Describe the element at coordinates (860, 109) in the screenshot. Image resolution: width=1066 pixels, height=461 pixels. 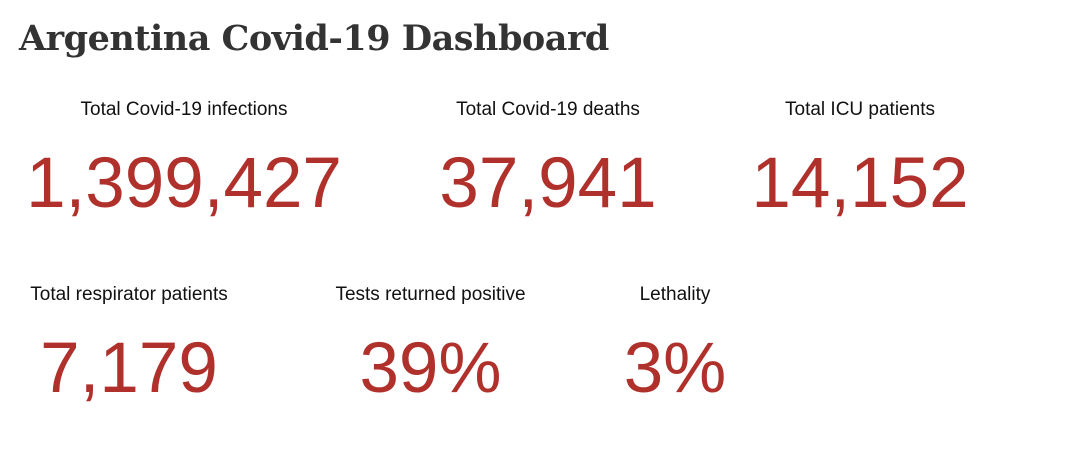
I see `stat-label: Total ICU patients` at that location.